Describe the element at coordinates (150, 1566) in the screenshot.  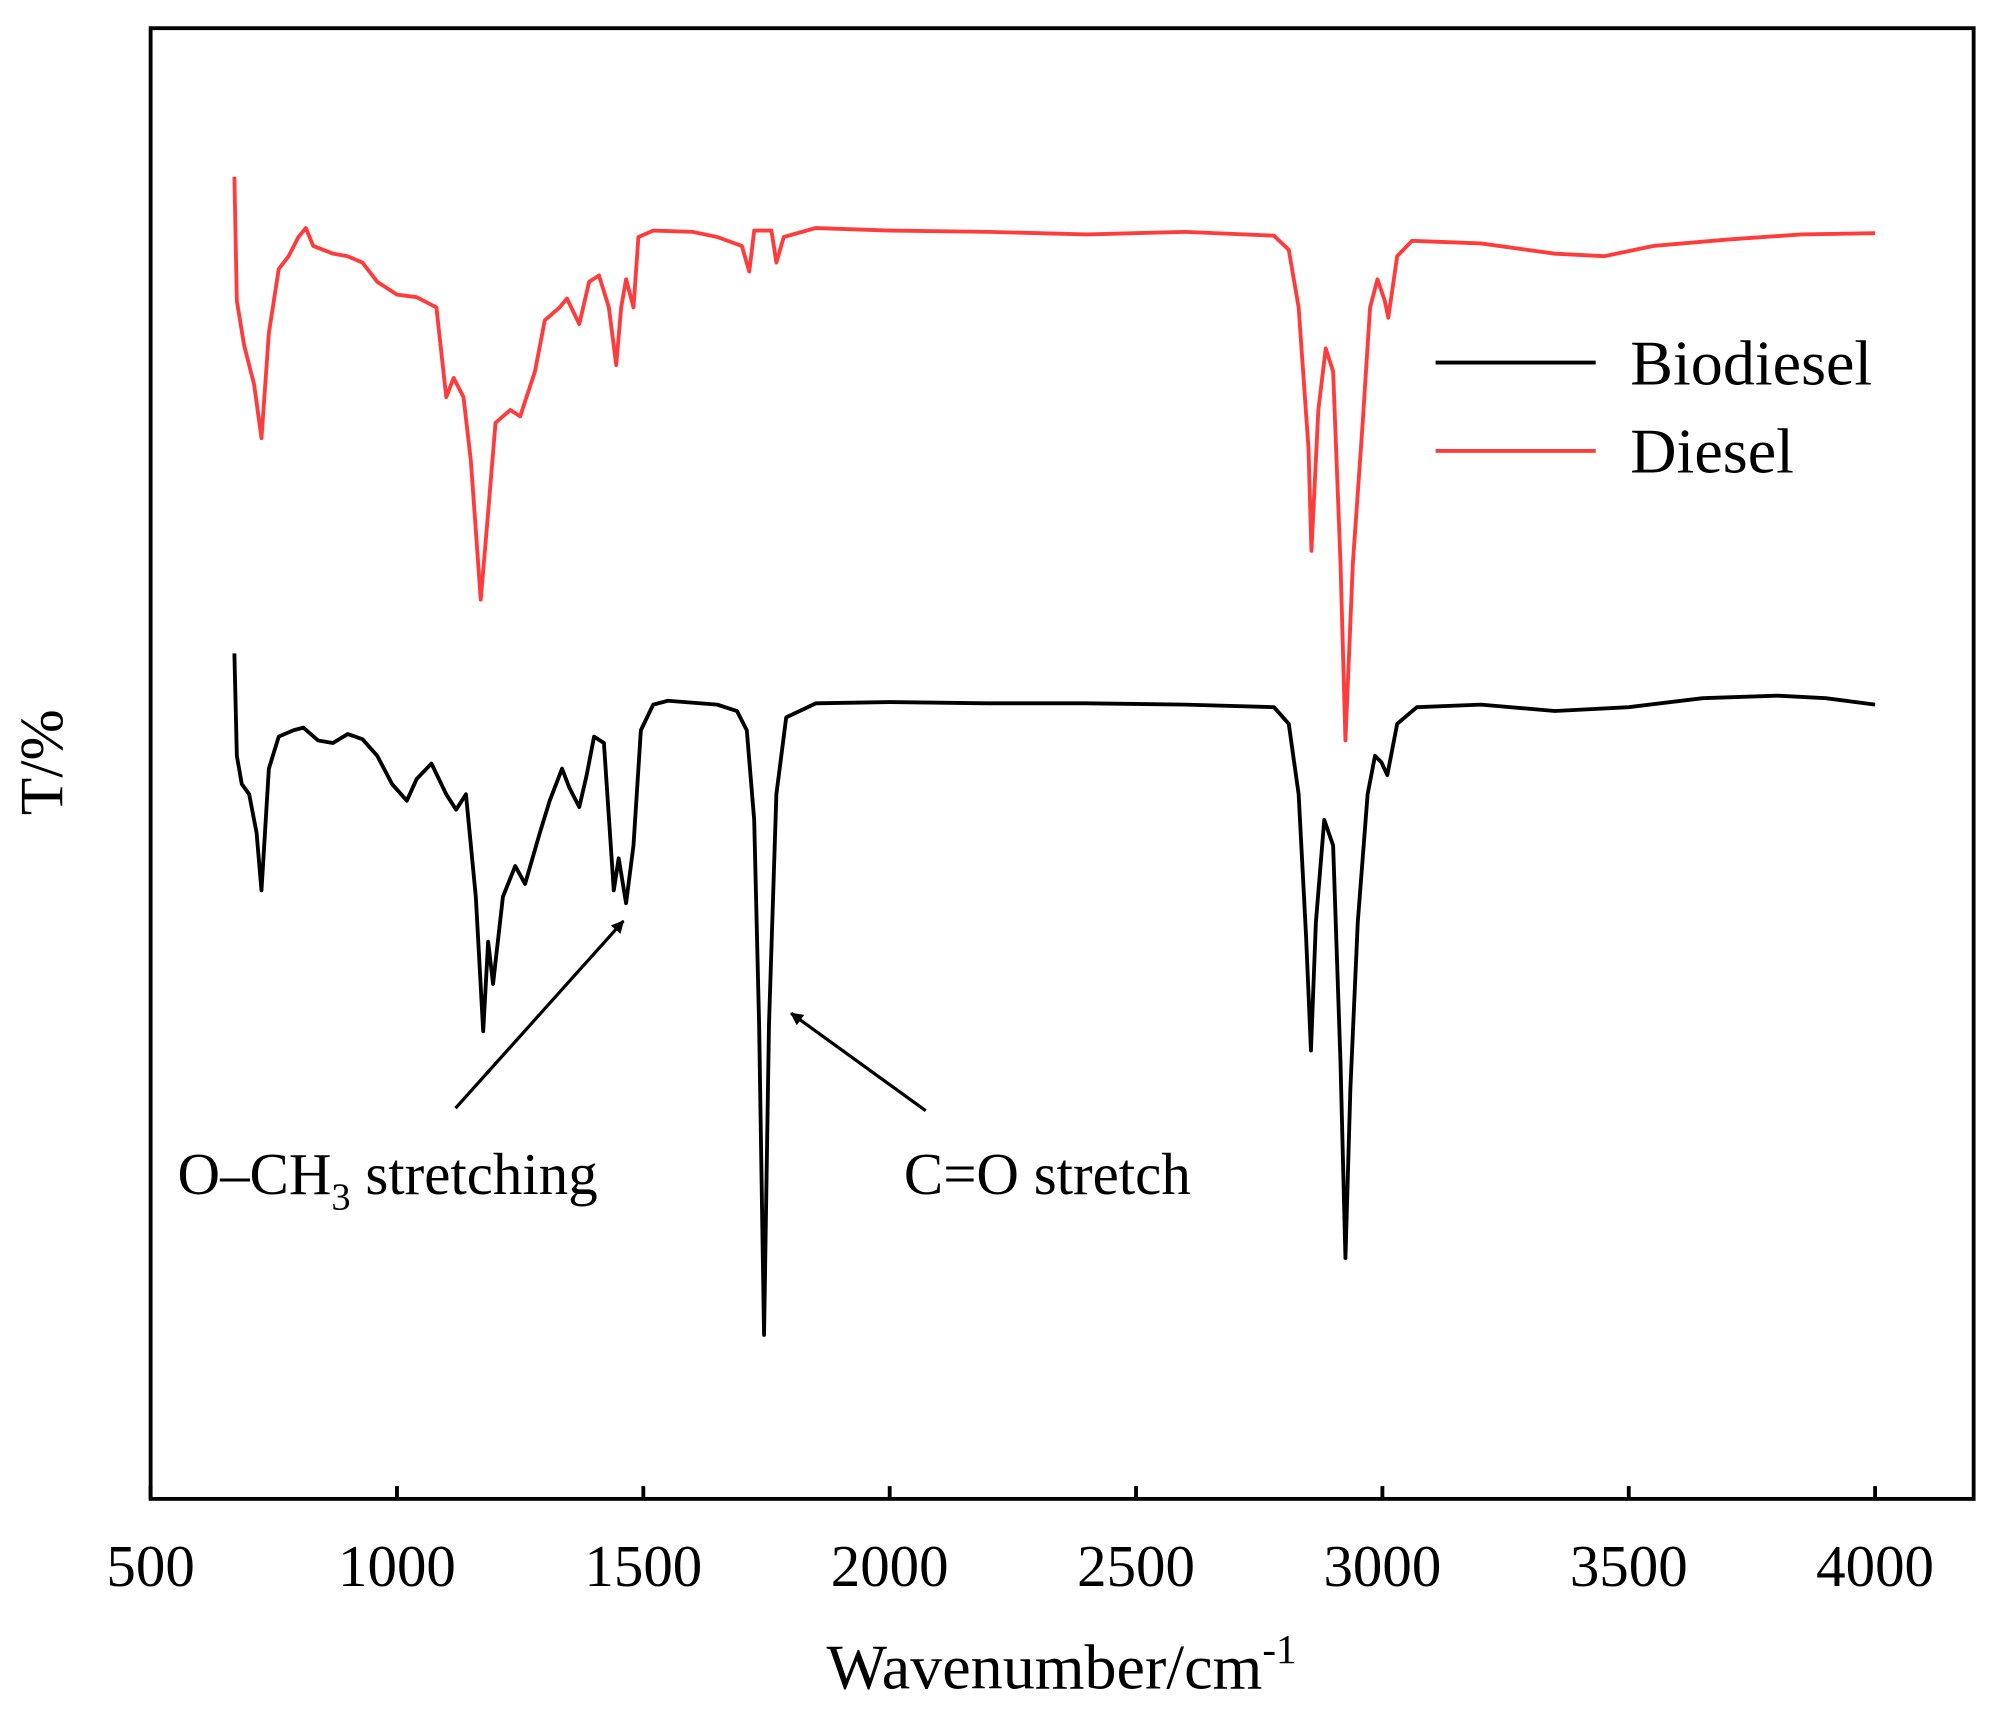
I see `x-tick-label: 500` at that location.